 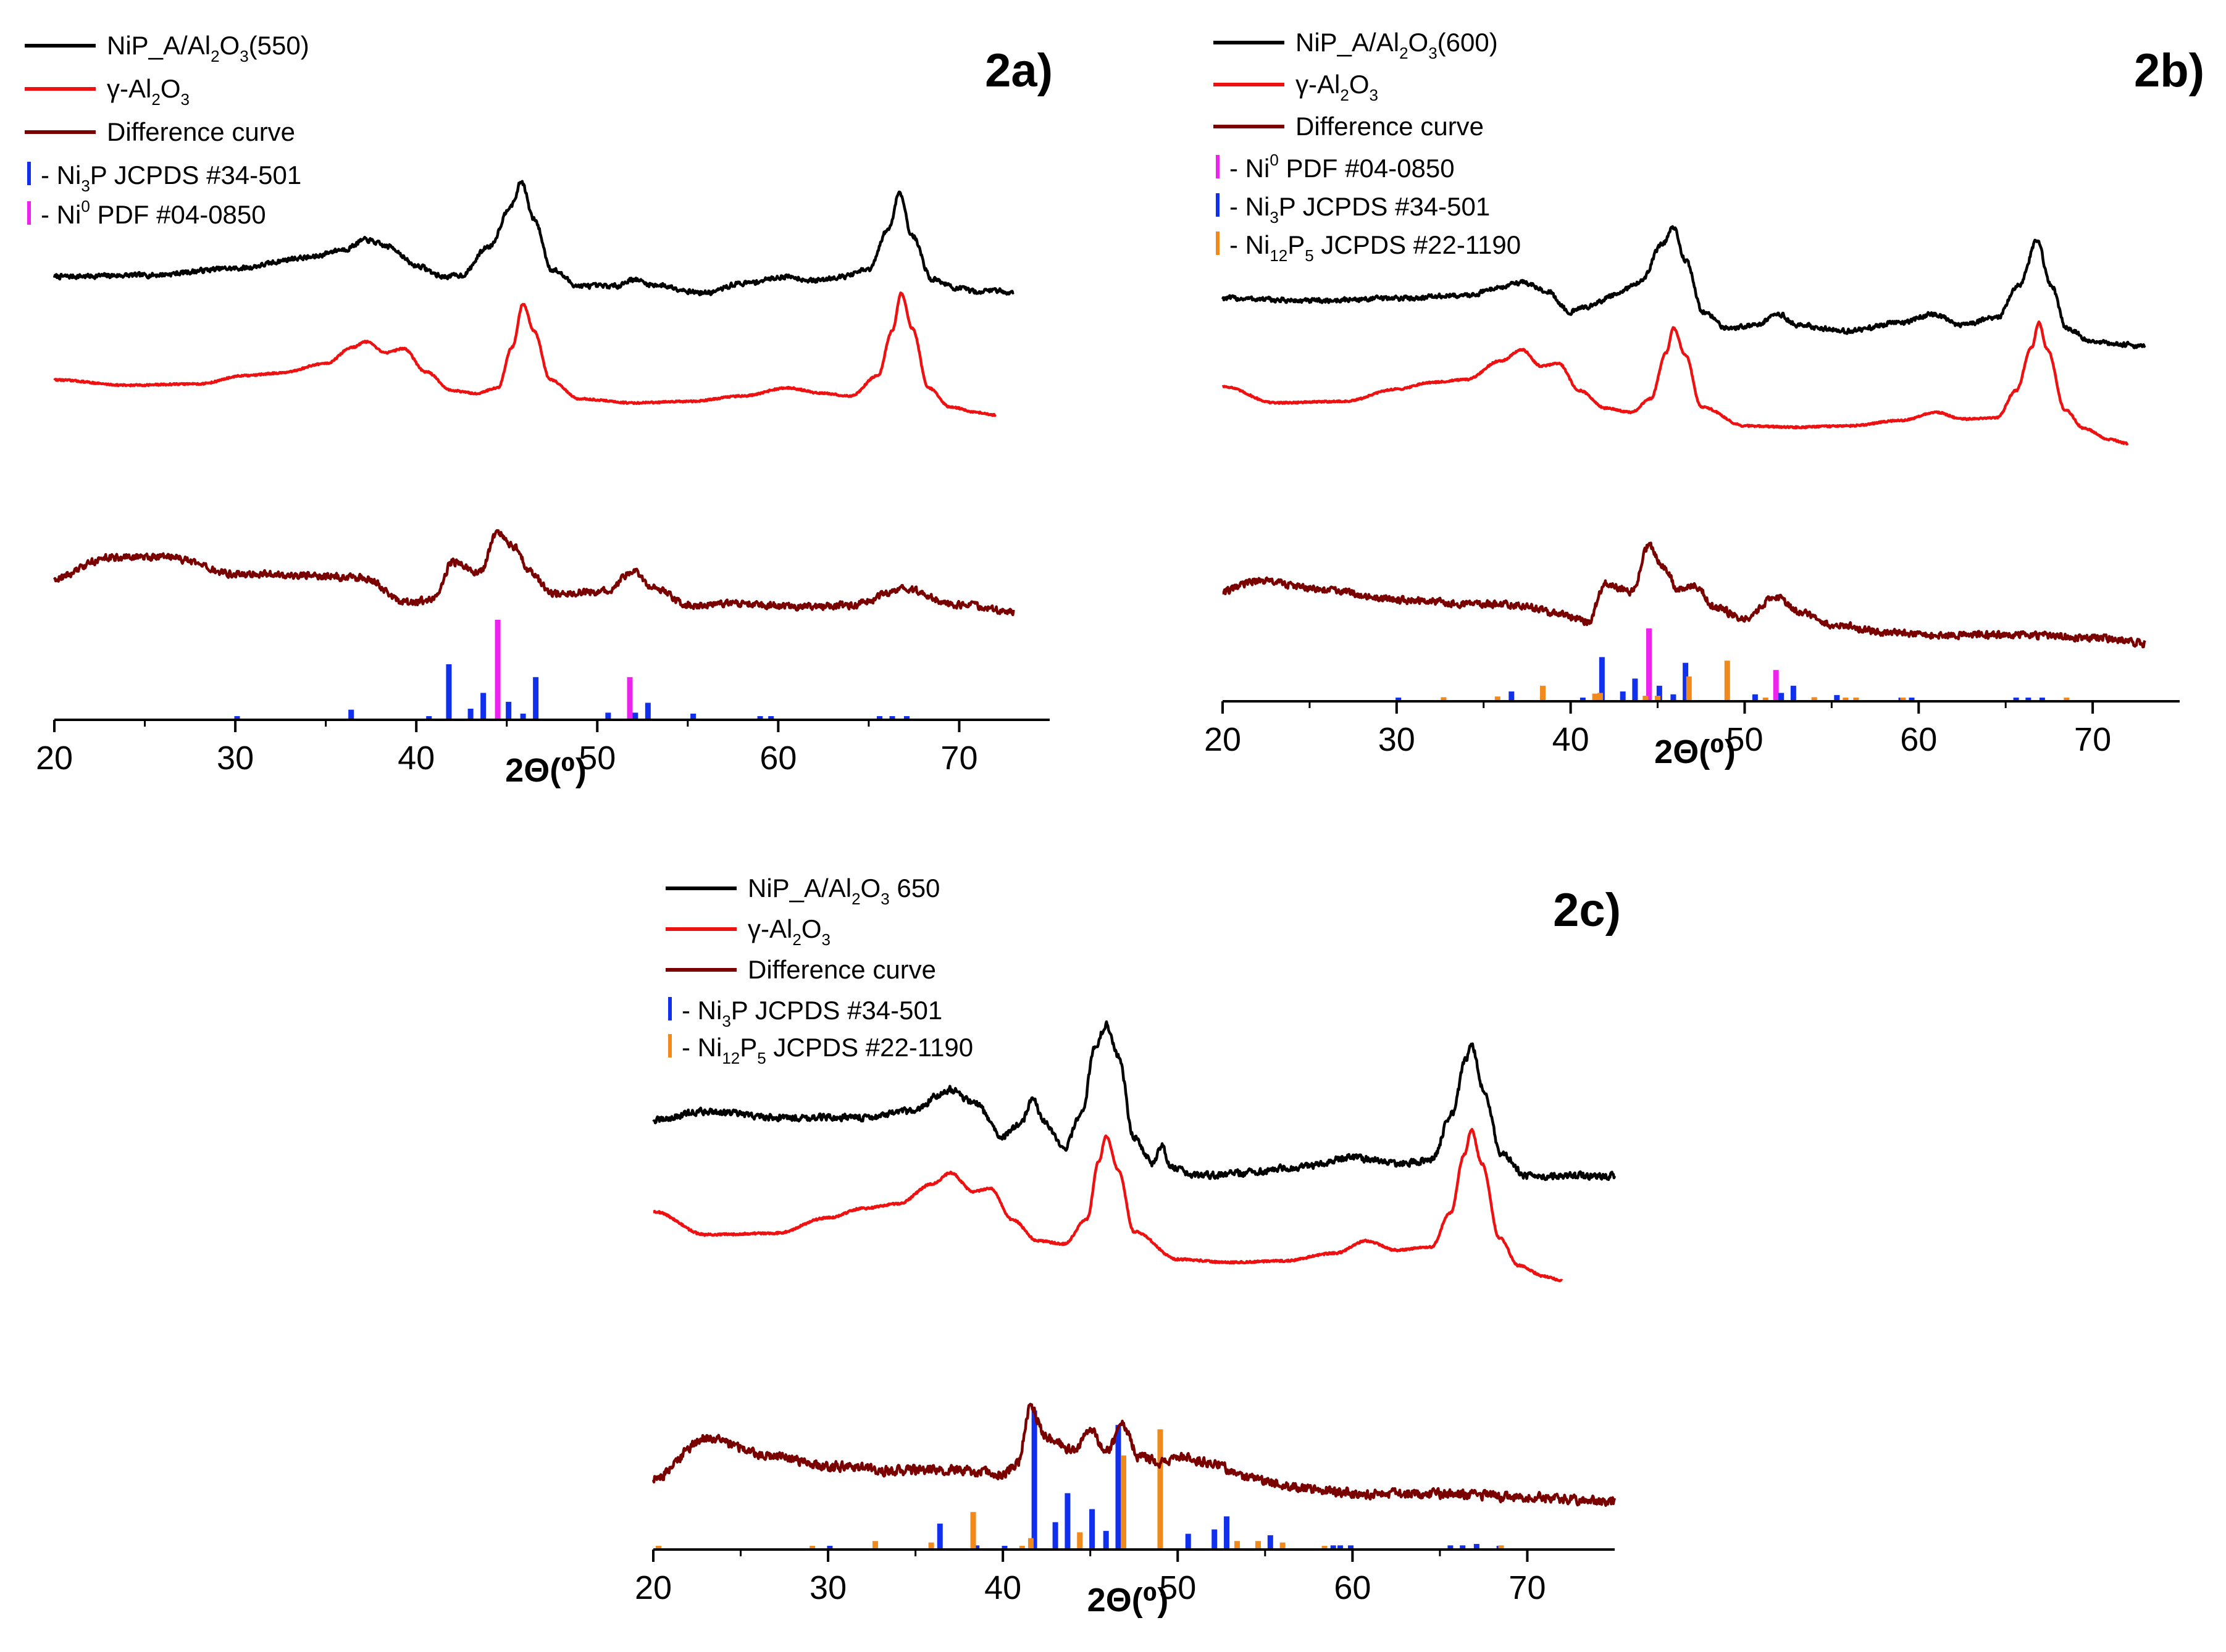 What do you see at coordinates (828, 1587) in the screenshot?
I see `x-tick-label: 30` at bounding box center [828, 1587].